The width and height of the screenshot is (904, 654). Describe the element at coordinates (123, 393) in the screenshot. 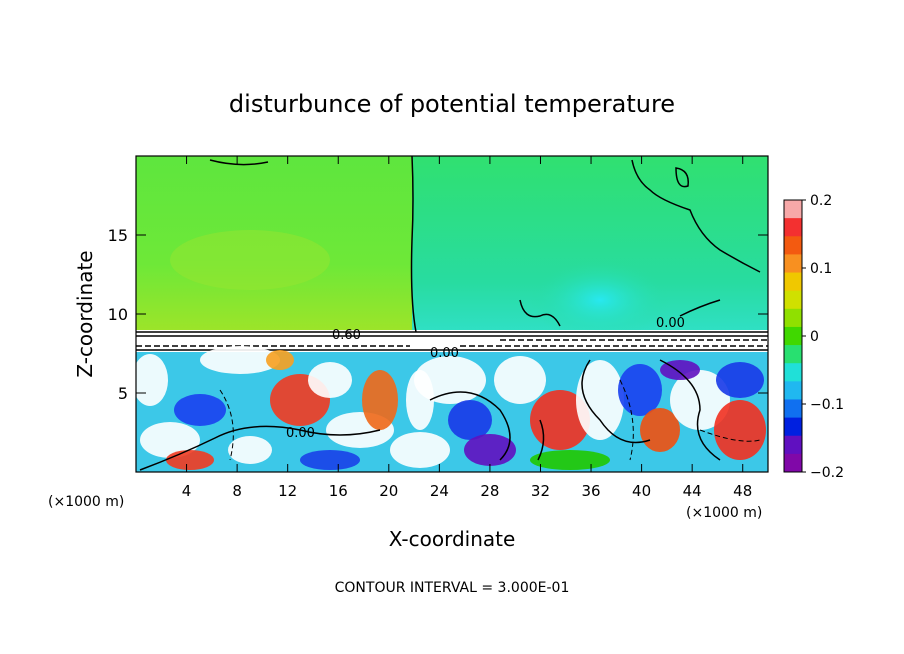

I see `y-tick-label: 5` at that location.